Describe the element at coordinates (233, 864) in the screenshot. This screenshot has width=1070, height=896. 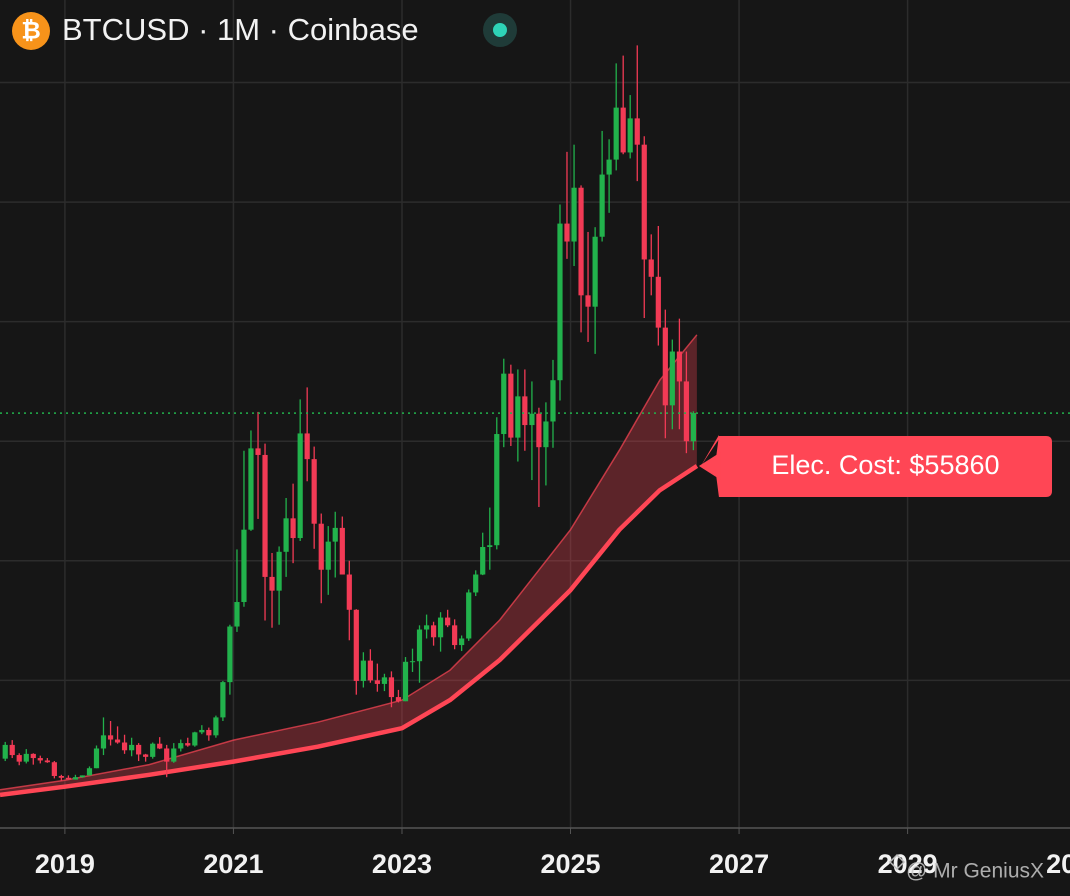
I see `x-tick-label: 2021` at that location.